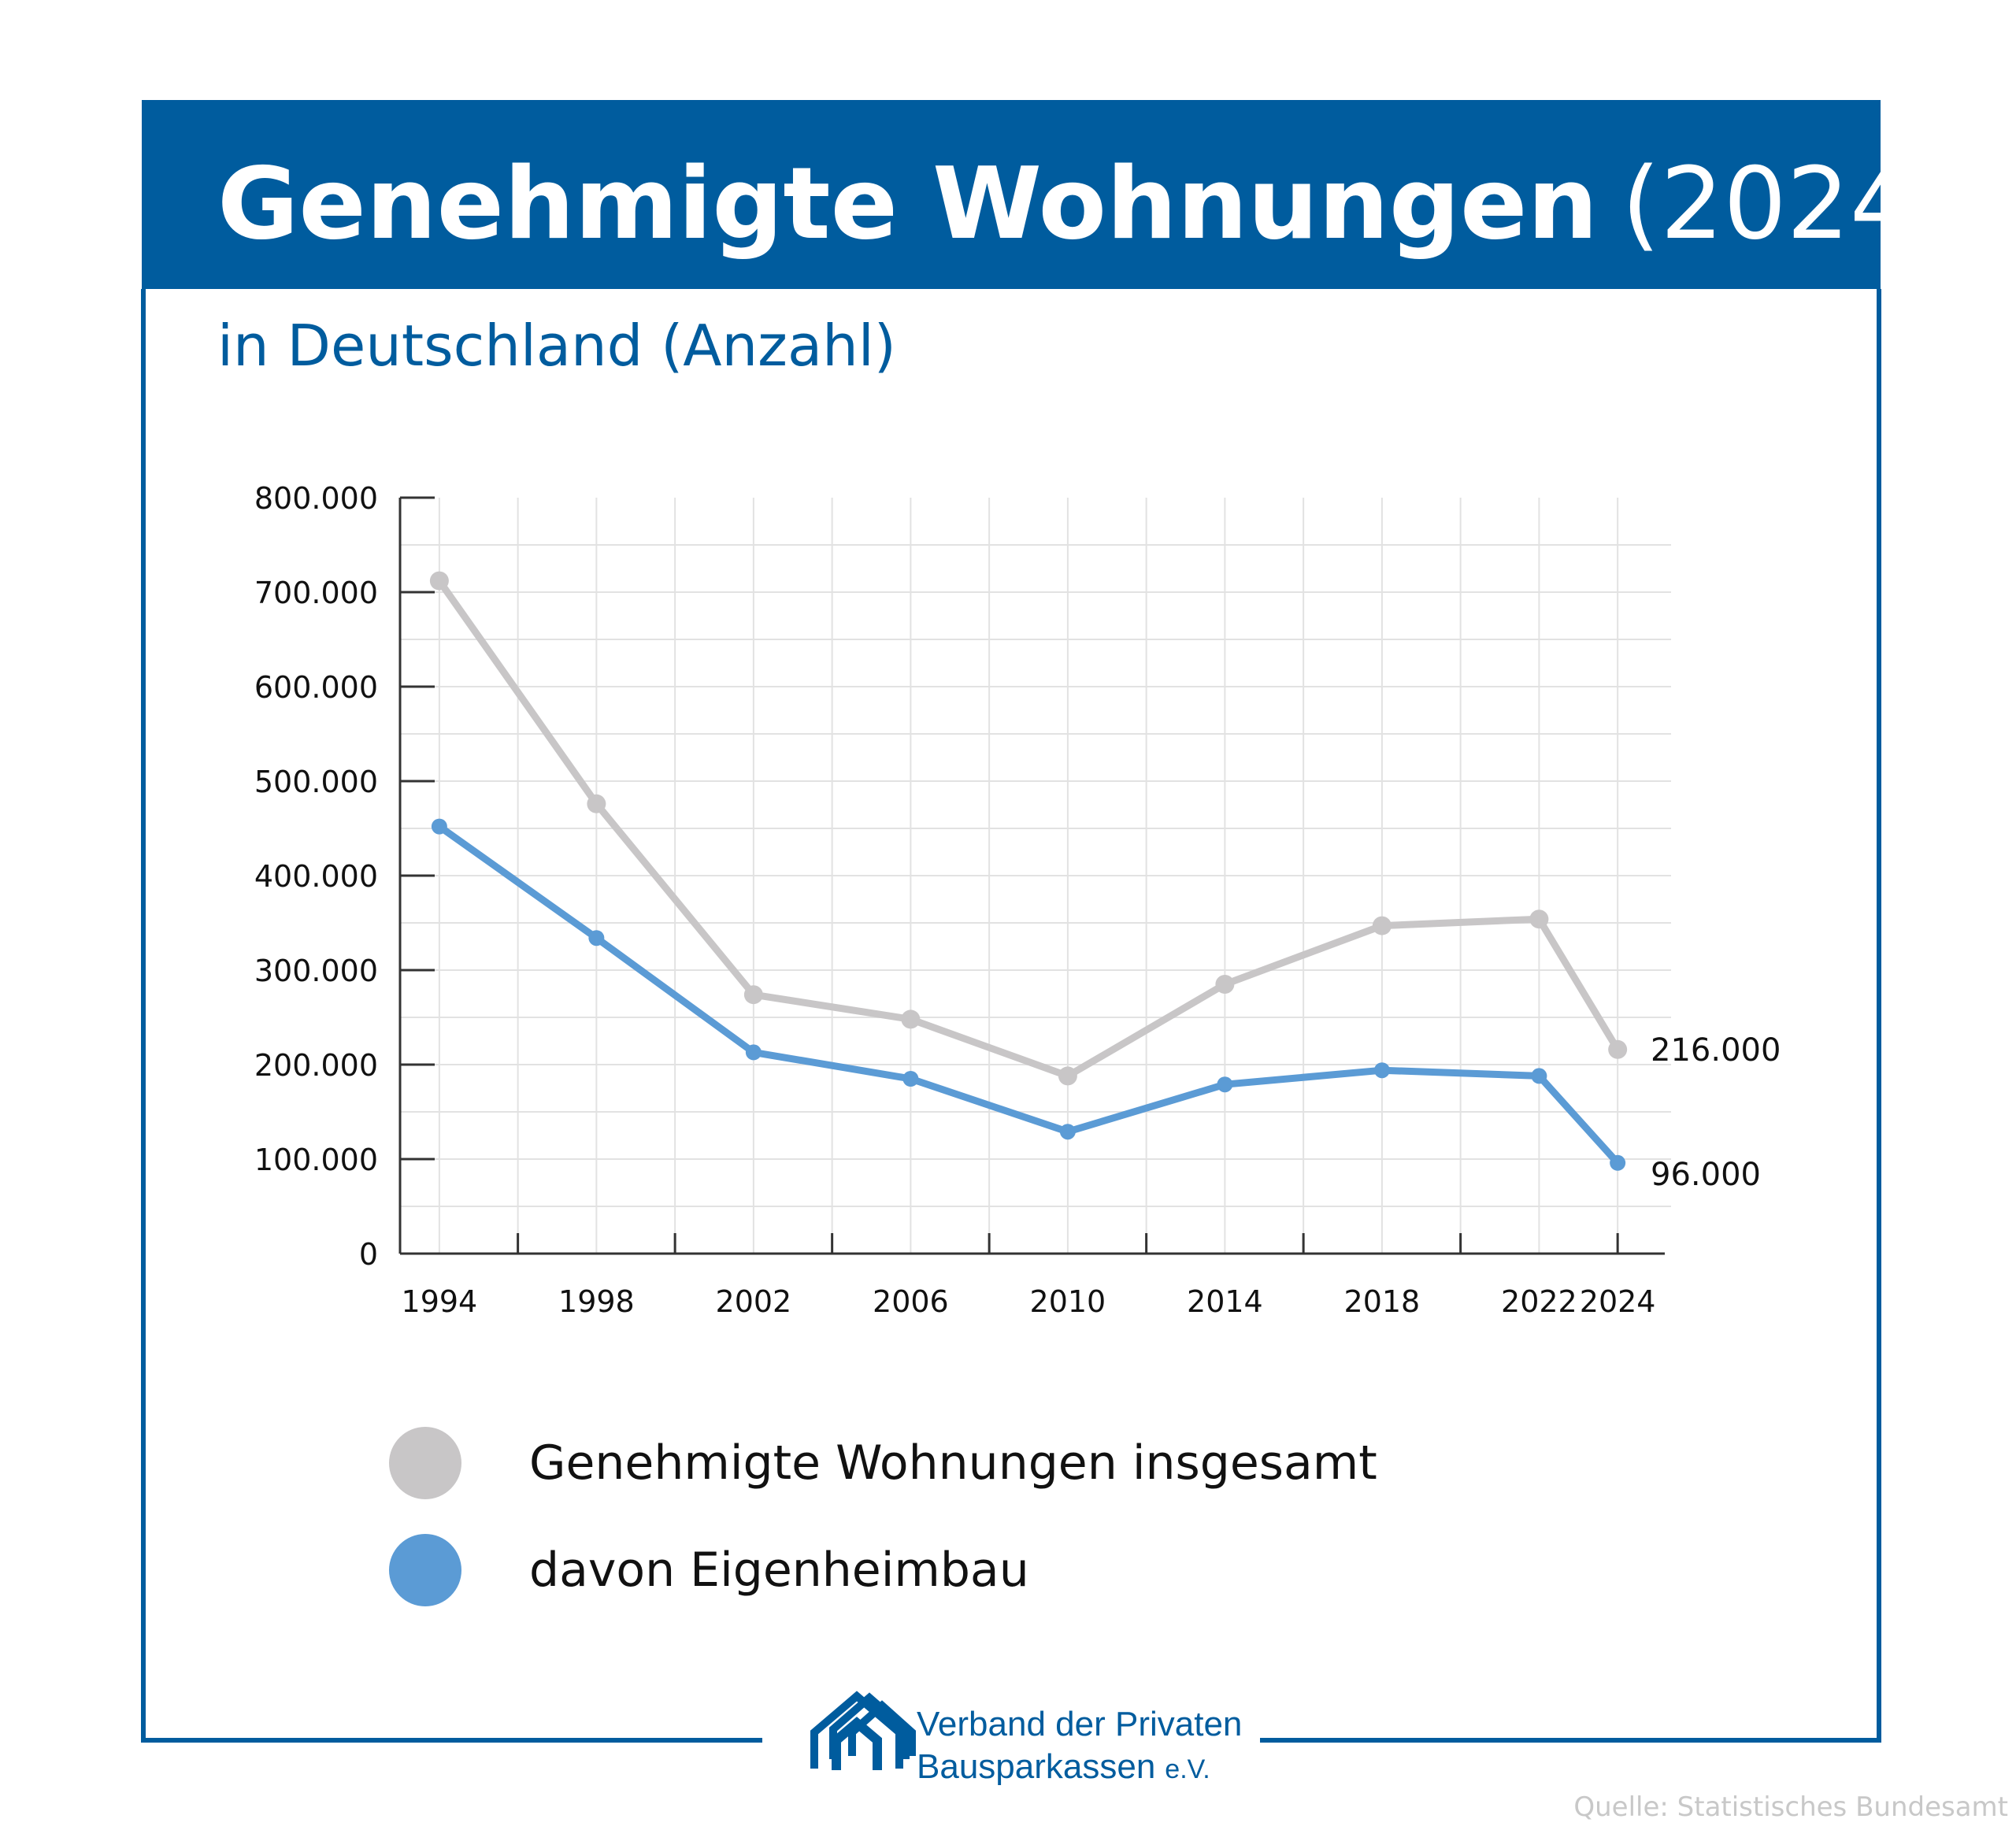 The height and width of the screenshot is (1830, 2016). What do you see at coordinates (1539, 1301) in the screenshot?
I see `x-tick-label: 2022` at bounding box center [1539, 1301].